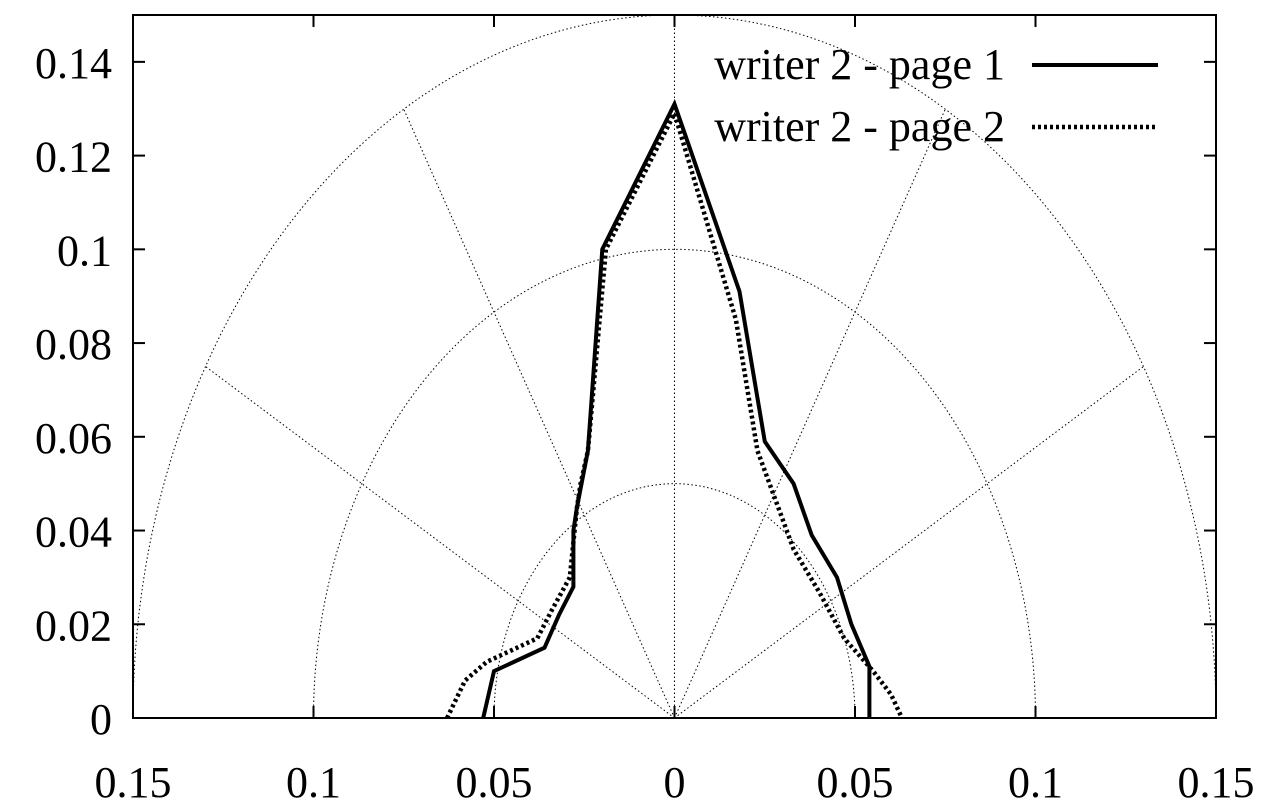  I want to click on y-tick-label: 0, so click(101, 719).